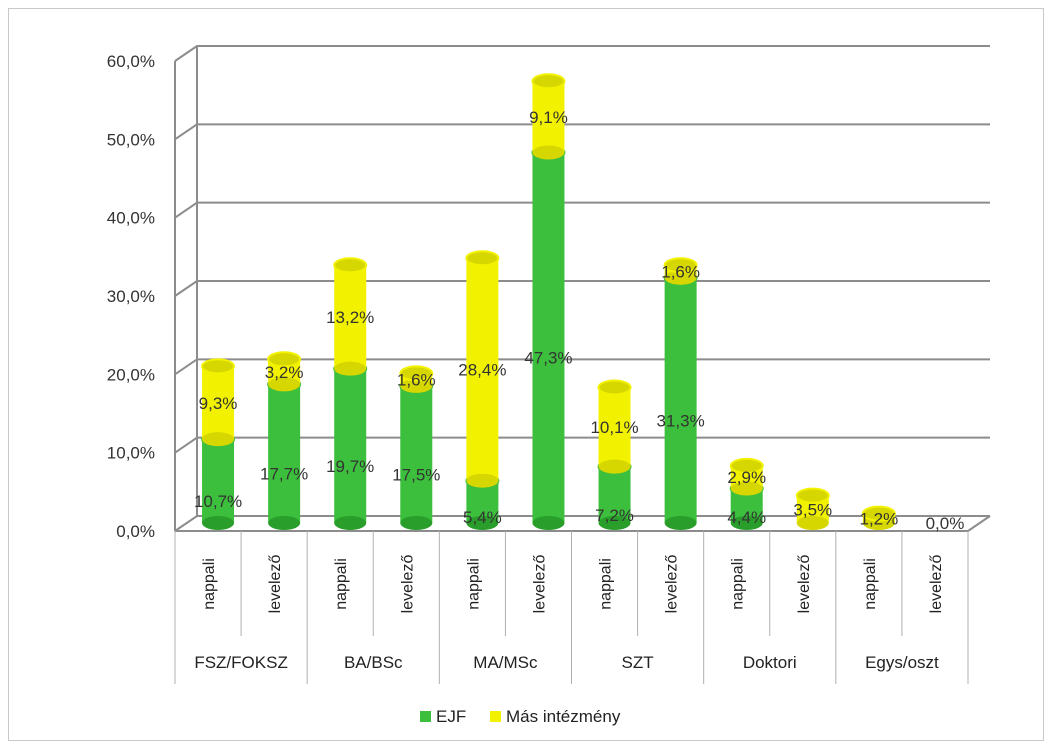 The width and height of the screenshot is (1056, 749). Describe the element at coordinates (812, 509) in the screenshot. I see `data-label: 3,5%` at that location.